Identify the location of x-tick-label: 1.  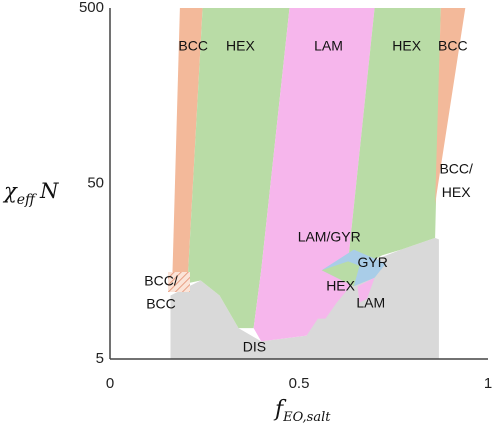
(488, 383).